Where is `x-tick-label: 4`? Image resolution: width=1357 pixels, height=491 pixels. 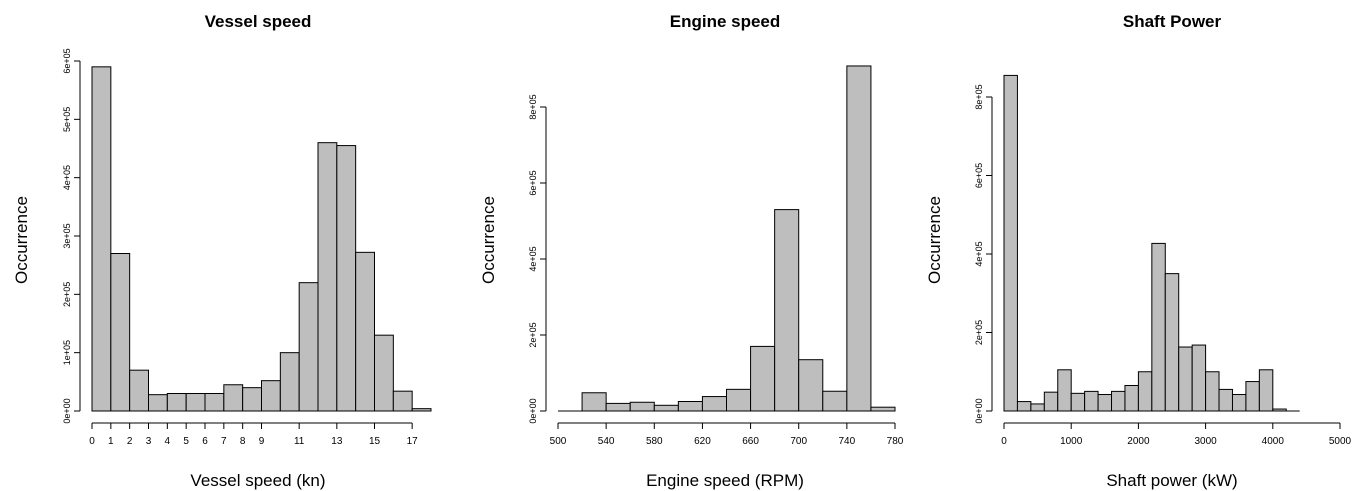 x-tick-label: 4 is located at coordinates (168, 441).